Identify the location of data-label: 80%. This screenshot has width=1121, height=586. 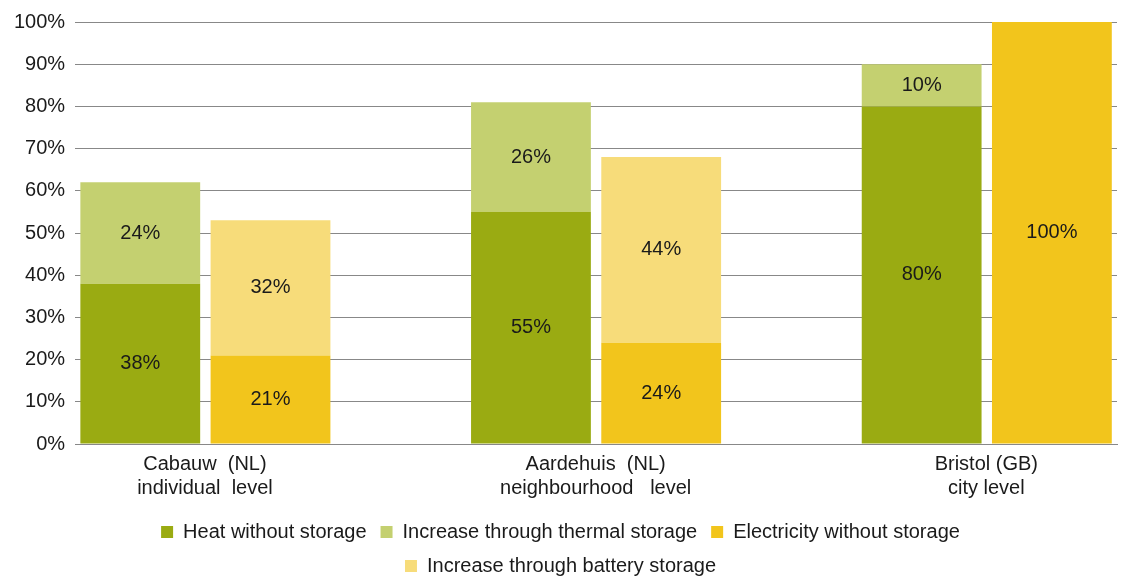
(921, 273).